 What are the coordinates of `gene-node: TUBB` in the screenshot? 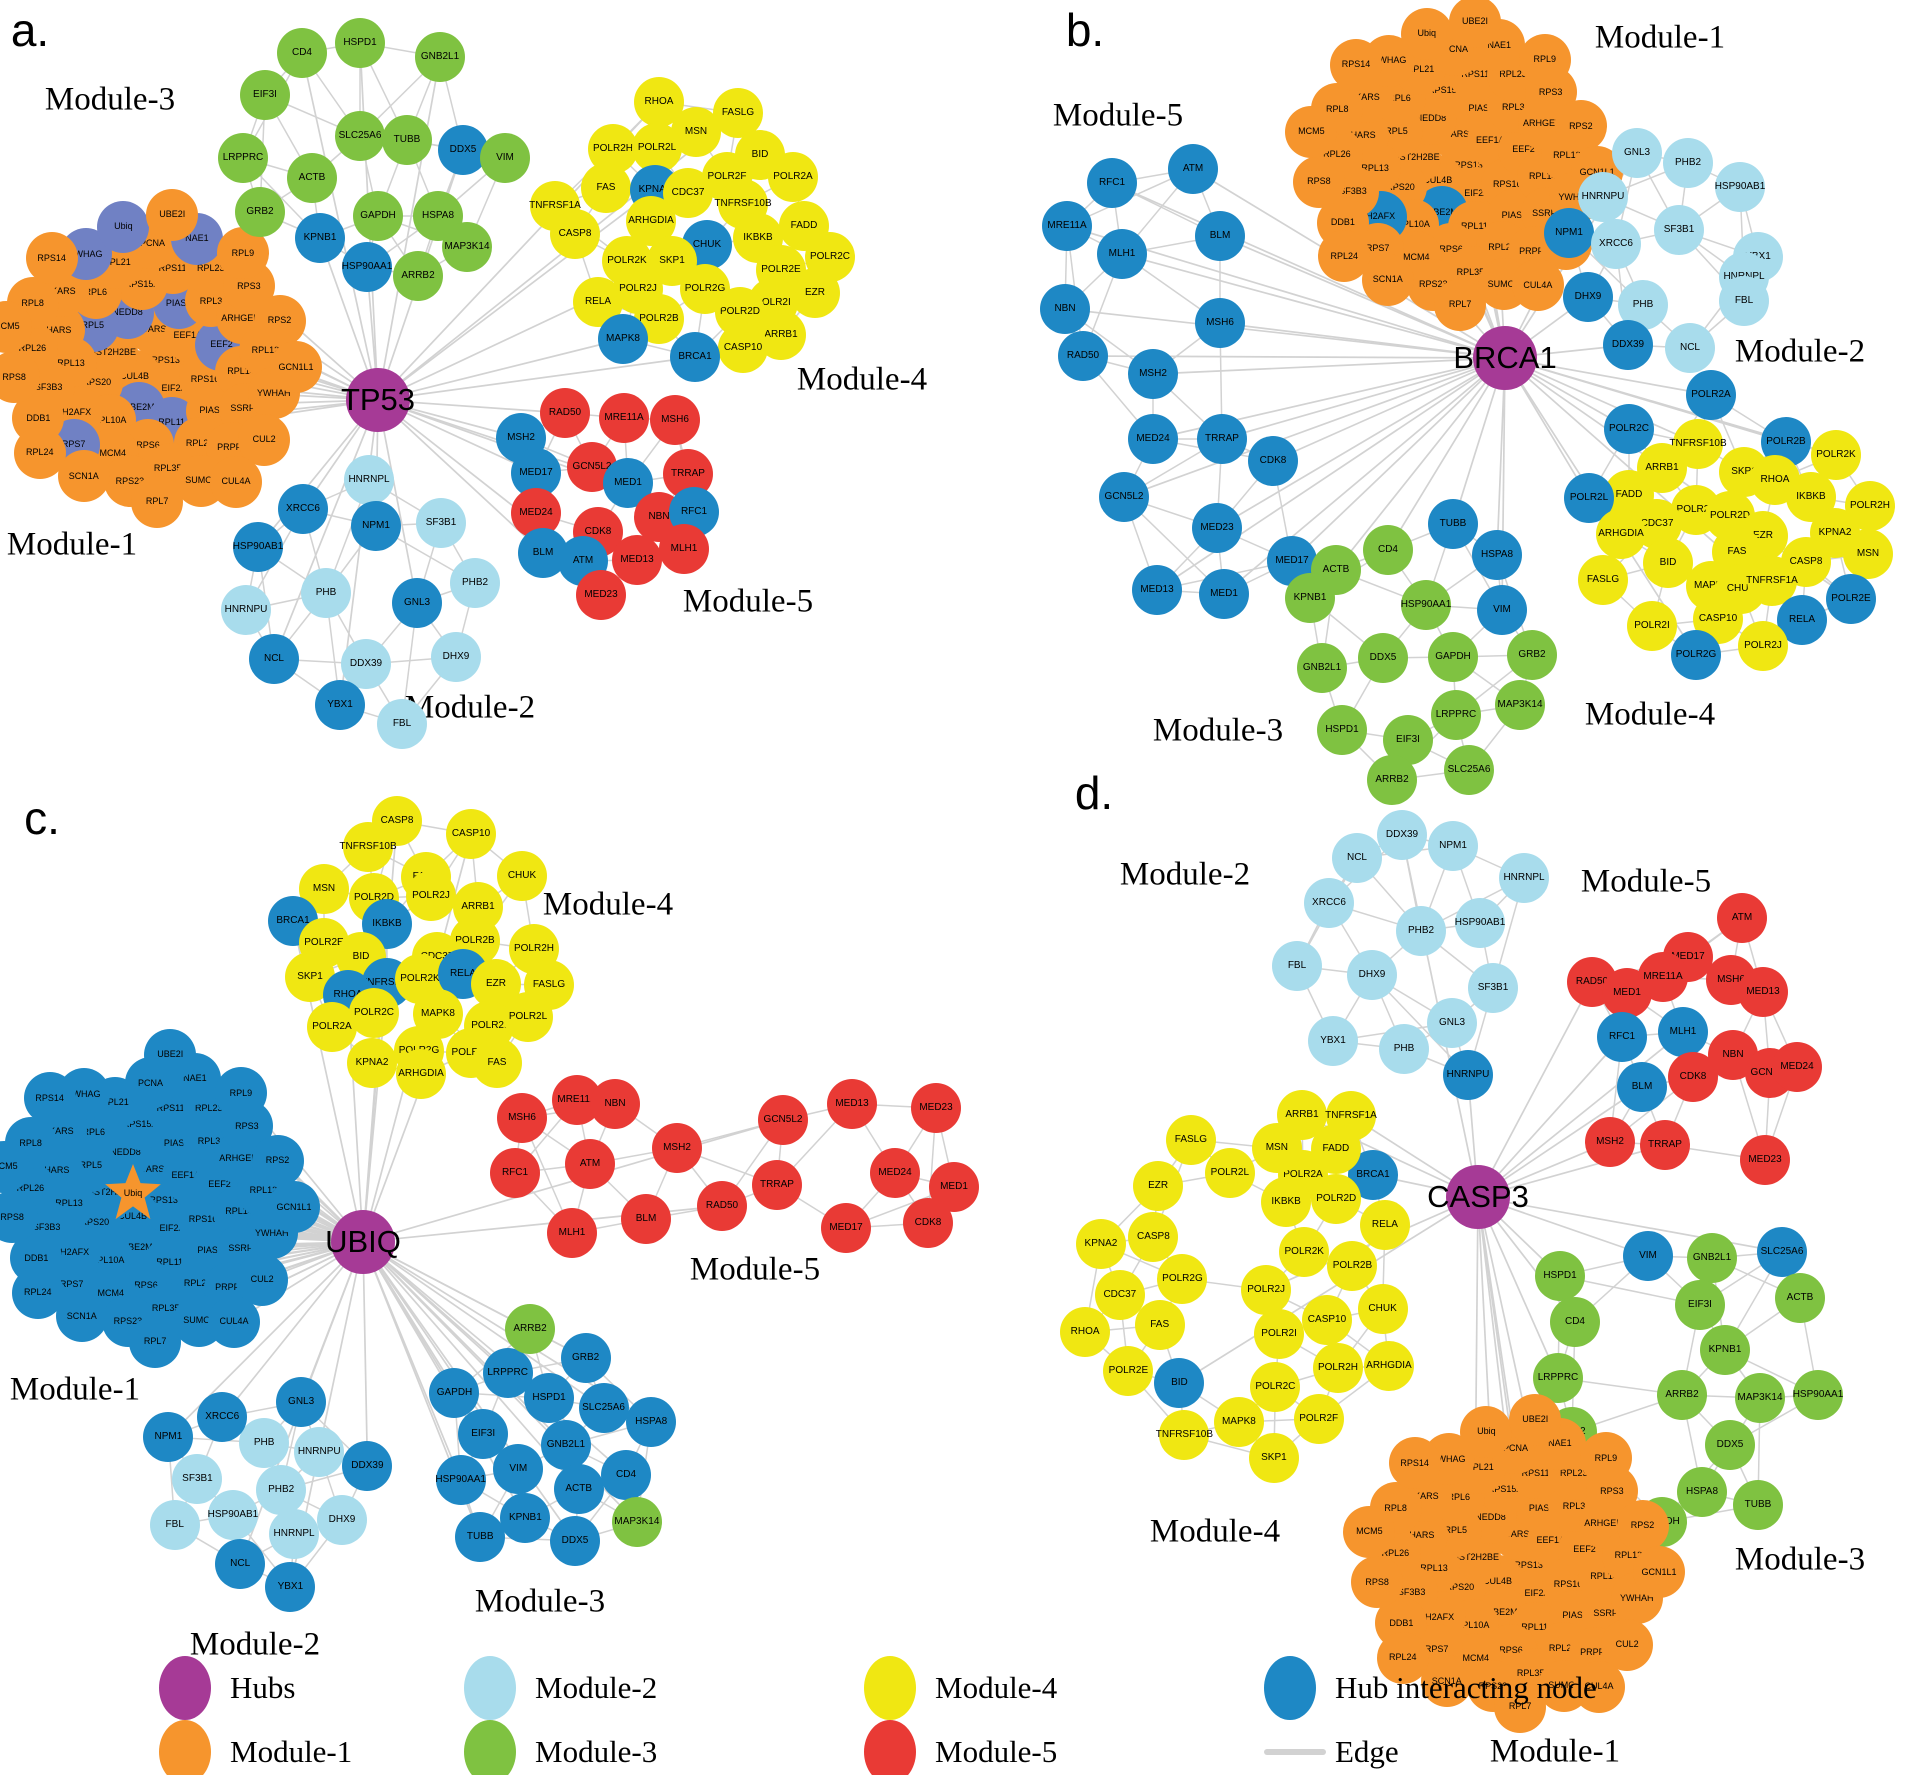 It's located at (407, 140).